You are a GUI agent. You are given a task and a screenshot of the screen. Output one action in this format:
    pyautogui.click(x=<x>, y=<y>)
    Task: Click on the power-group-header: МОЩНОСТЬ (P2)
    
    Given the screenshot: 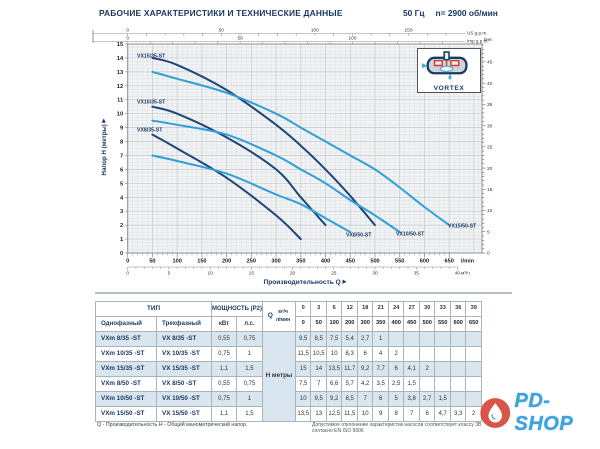 What is the action you would take?
    pyautogui.click(x=237, y=309)
    